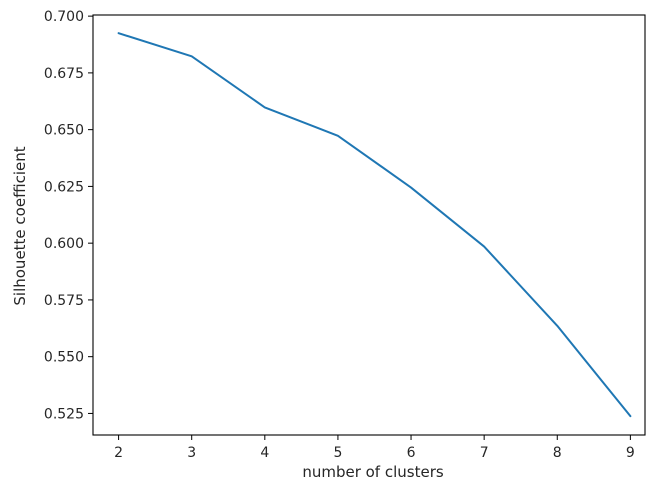 The width and height of the screenshot is (647, 485). What do you see at coordinates (64, 74) in the screenshot?
I see `y-tick-label: 0.675` at bounding box center [64, 74].